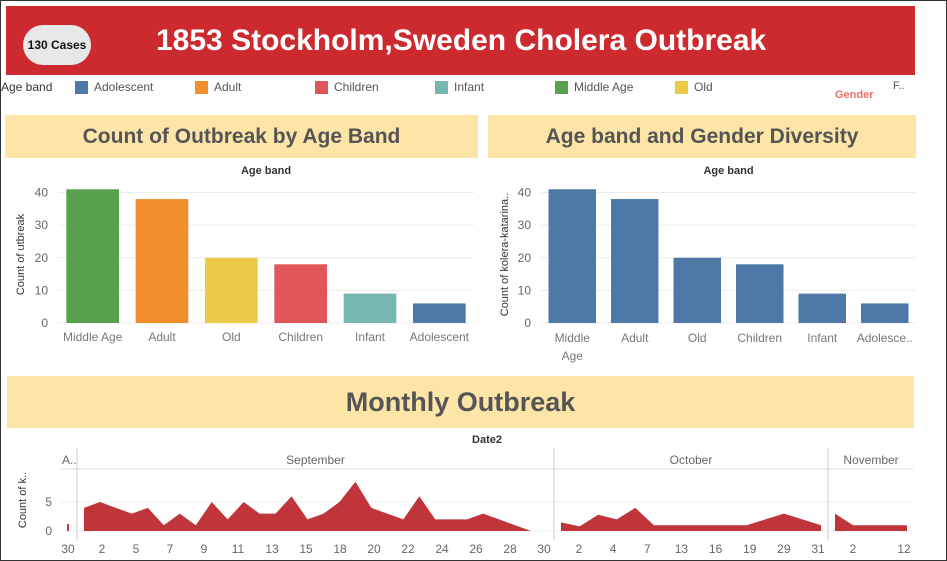 Image resolution: width=947 pixels, height=561 pixels. What do you see at coordinates (356, 87) in the screenshot?
I see `legend-label: Children` at bounding box center [356, 87].